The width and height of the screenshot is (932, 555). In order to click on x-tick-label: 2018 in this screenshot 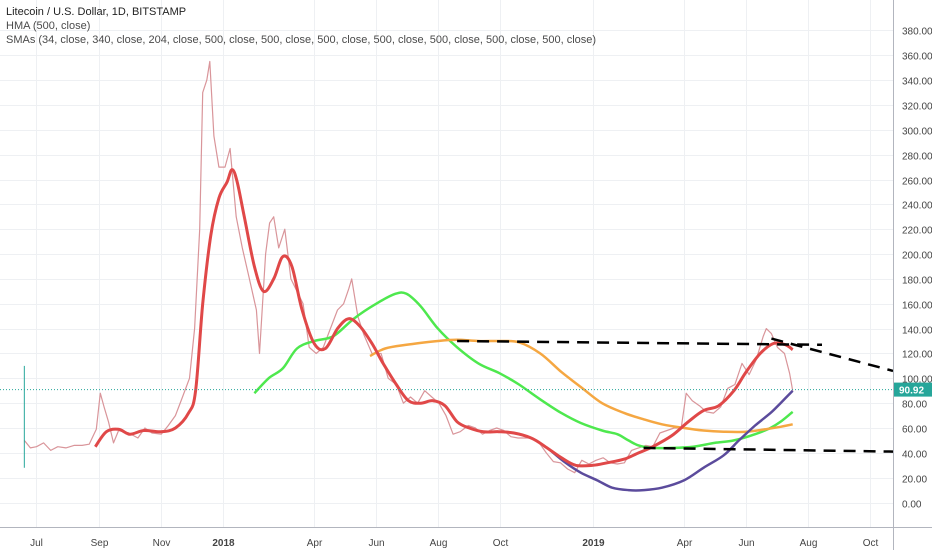, I will do `click(223, 543)`.